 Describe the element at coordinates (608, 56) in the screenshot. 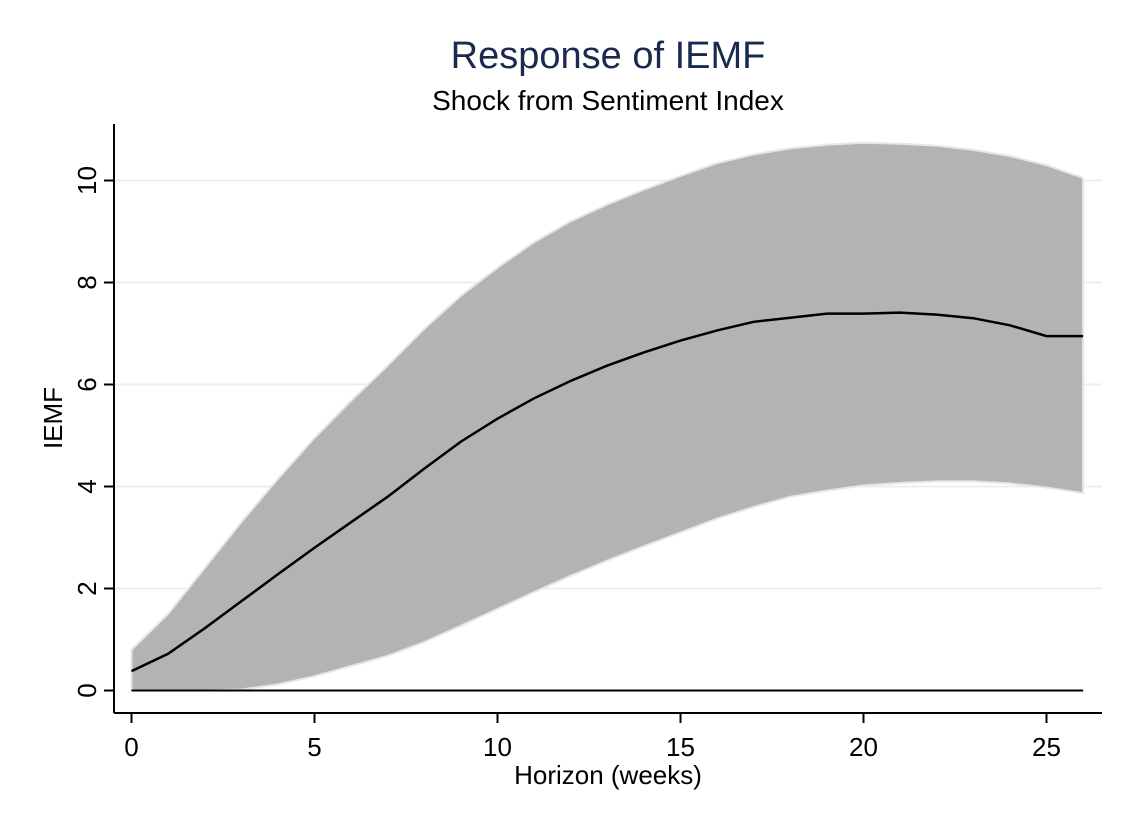

I see `chart-title: Response of IEMF` at that location.